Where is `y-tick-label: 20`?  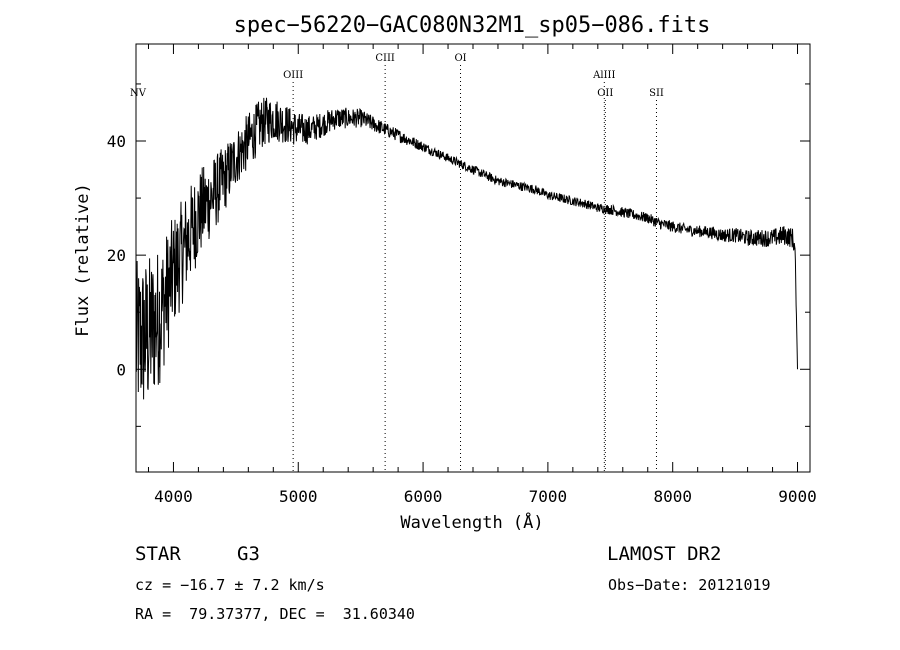
y-tick-label: 20 is located at coordinates (116, 255).